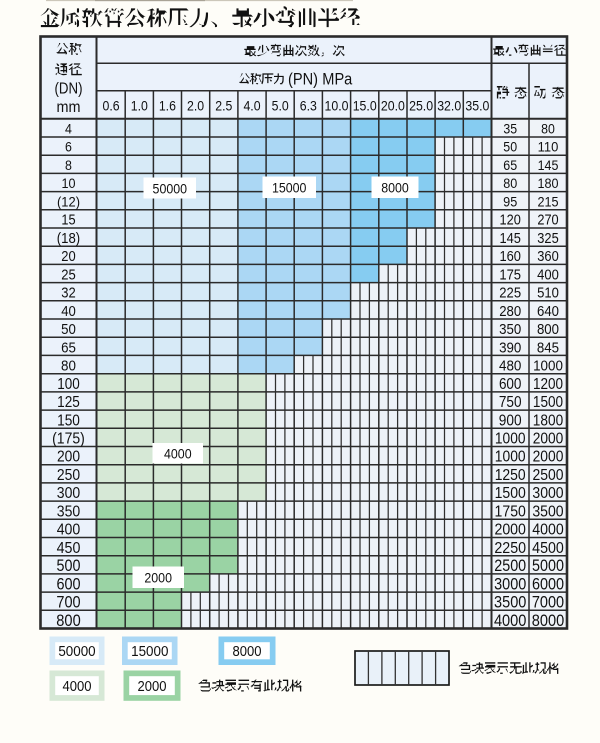 Image resolution: width=600 pixels, height=743 pixels. I want to click on svg-text: 1.6, so click(167, 106).